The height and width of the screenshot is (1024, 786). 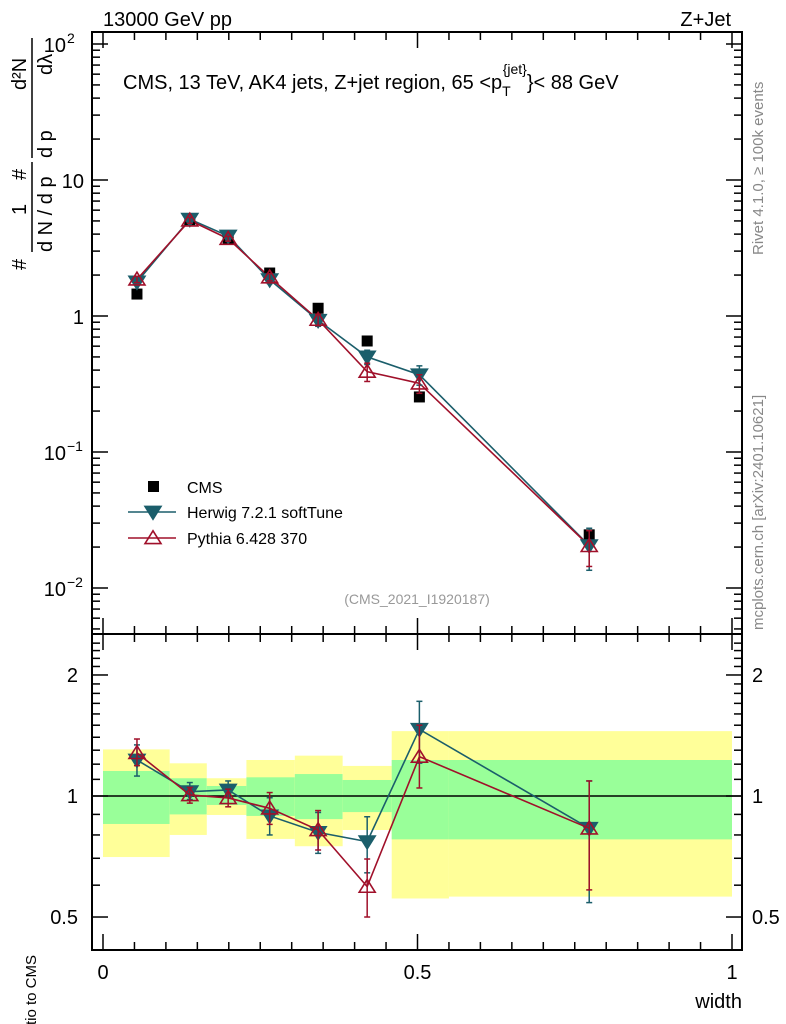 I want to click on ratio-y-tick-label: 2, so click(x=72, y=676).